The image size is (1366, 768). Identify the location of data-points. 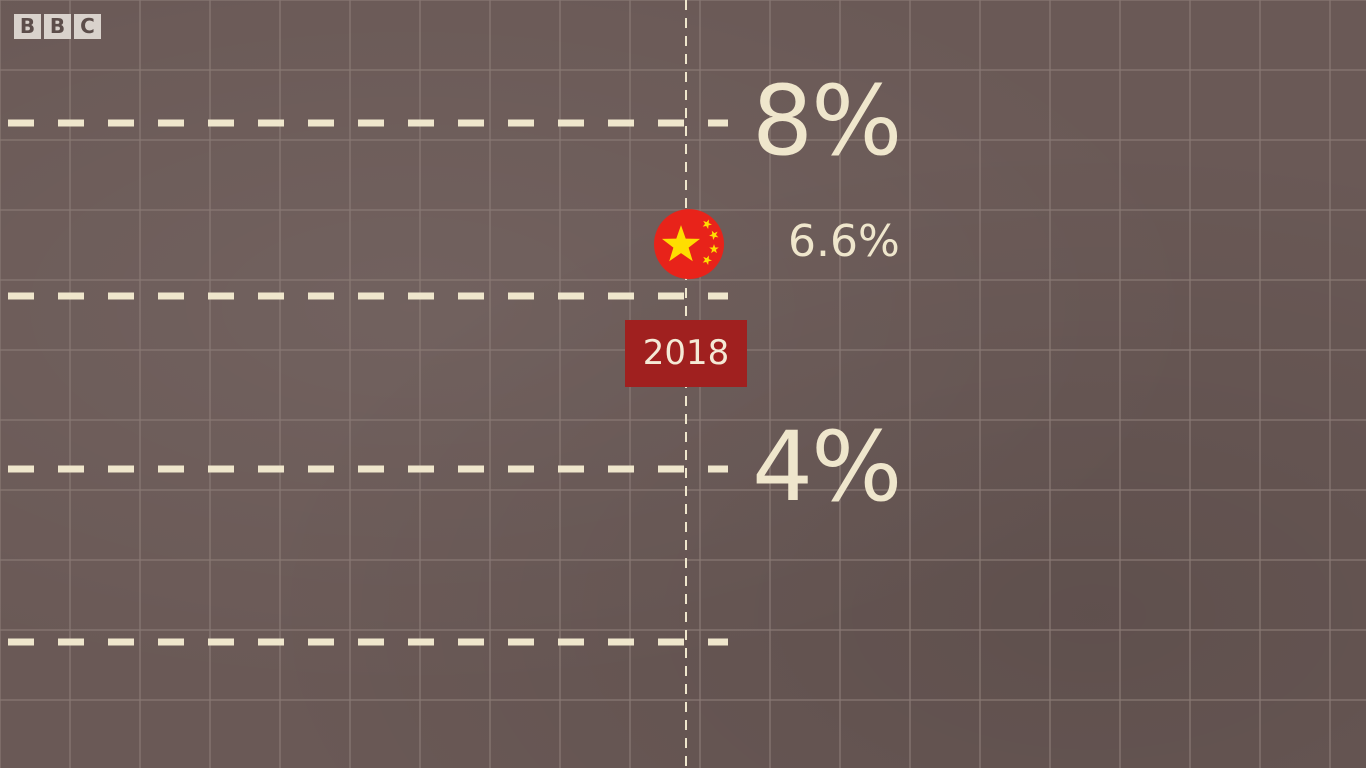
(689, 244).